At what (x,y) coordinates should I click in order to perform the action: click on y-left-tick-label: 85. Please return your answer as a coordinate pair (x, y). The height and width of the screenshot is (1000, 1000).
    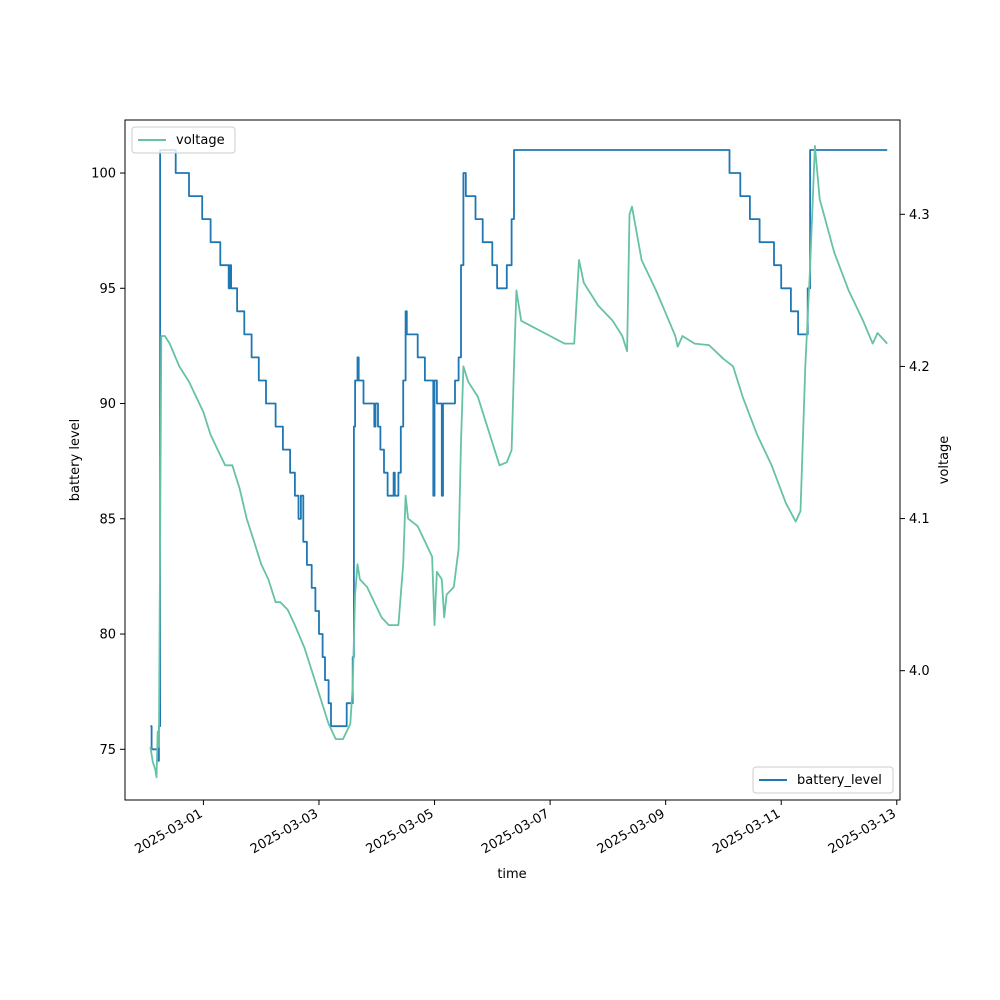
    Looking at the image, I should click on (107, 519).